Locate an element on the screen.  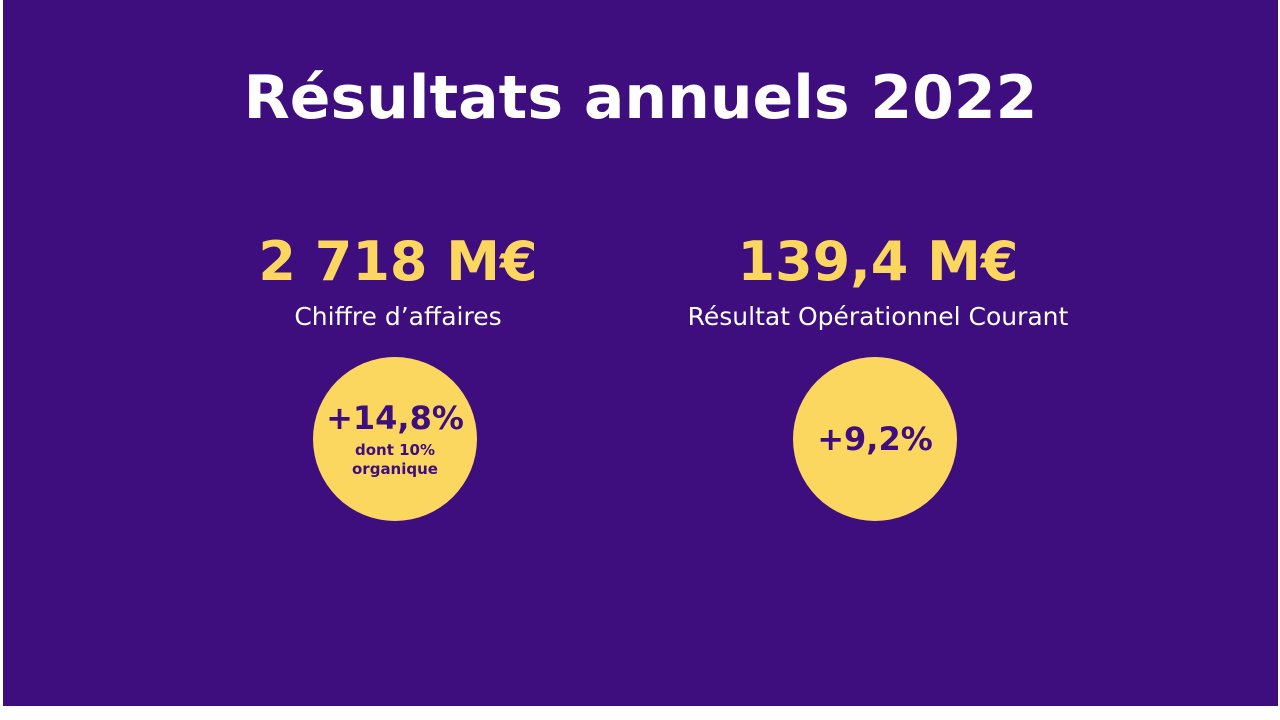
revenue-growth-badge: +14,8% dont 10% organique is located at coordinates (395, 439).